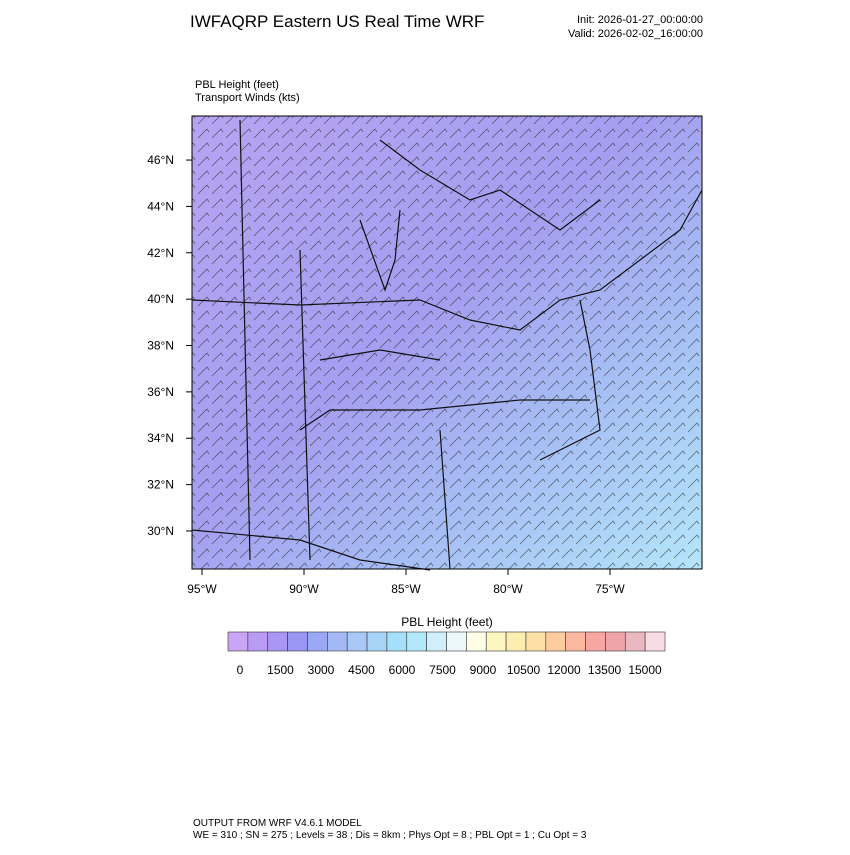 The width and height of the screenshot is (850, 855). Describe the element at coordinates (564, 670) in the screenshot. I see `colorbar-label: 12000` at that location.